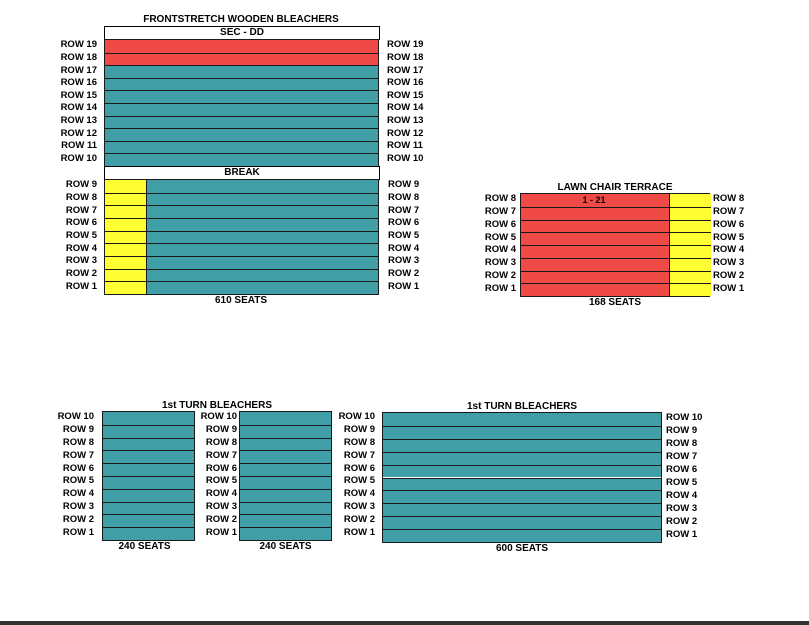 The width and height of the screenshot is (809, 625). Describe the element at coordinates (144, 546) in the screenshot. I see `turn-left-block-1-seat-count: 240 SEATS` at that location.